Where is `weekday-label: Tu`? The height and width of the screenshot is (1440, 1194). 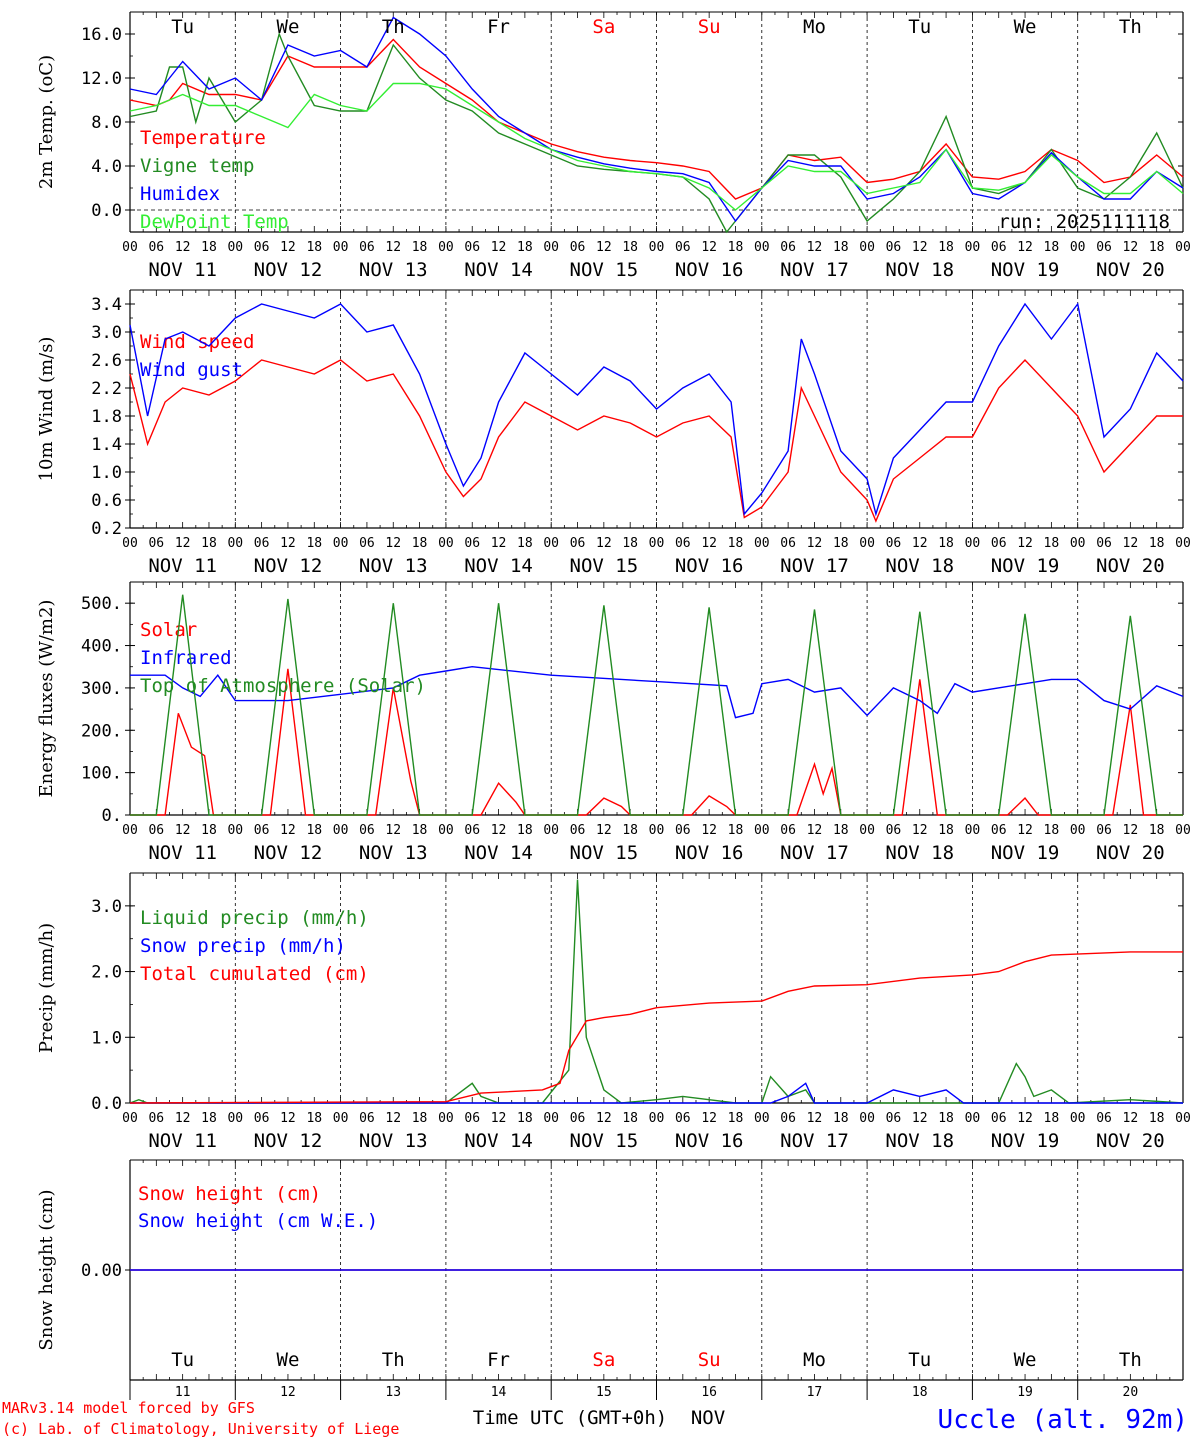
weekday-label: Tu is located at coordinates (182, 1360).